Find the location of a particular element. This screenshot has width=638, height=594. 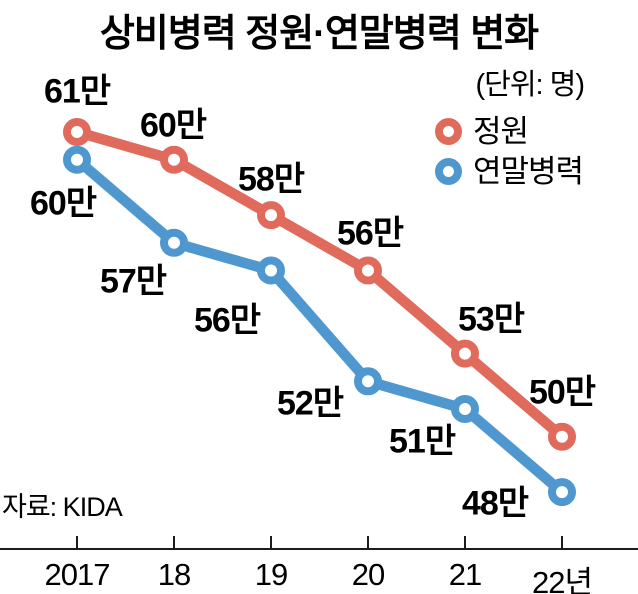

data-label: 53만 is located at coordinates (491, 319).